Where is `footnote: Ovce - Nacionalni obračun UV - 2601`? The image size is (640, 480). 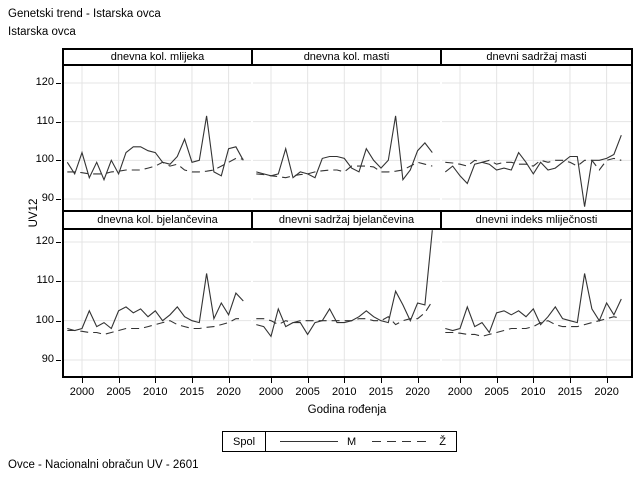 footnote: Ovce - Nacionalni obračun UV - 2601 is located at coordinates (103, 465).